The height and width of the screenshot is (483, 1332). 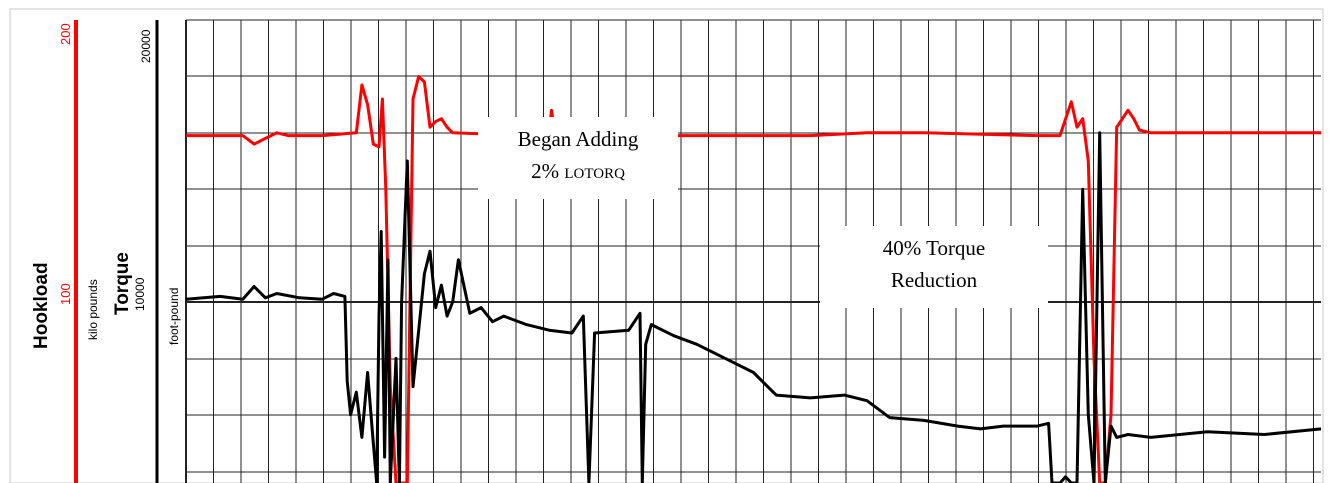 What do you see at coordinates (93, 309) in the screenshot?
I see `hookload-unit-label: kilo pounds` at bounding box center [93, 309].